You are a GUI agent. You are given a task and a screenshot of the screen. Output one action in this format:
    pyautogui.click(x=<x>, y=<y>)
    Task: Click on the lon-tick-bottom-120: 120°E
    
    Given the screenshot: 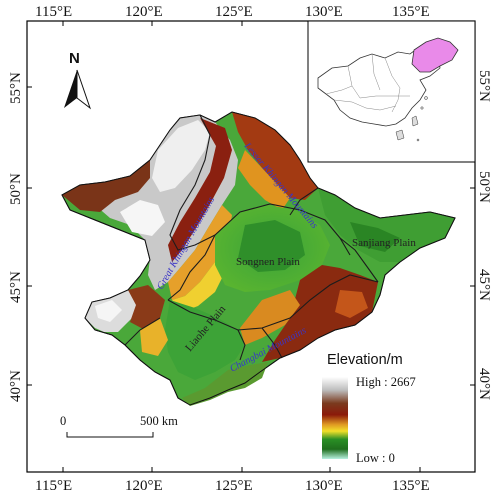 What is the action you would take?
    pyautogui.click(x=144, y=486)
    